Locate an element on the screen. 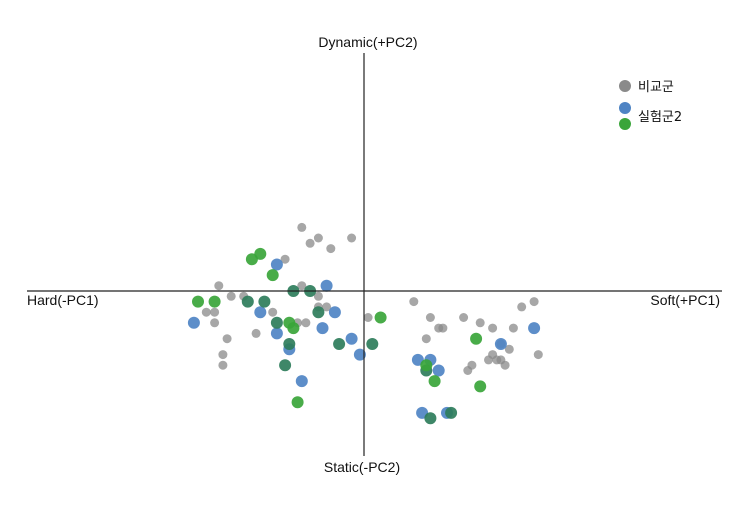 This screenshot has width=738, height=520. data-point-실험군2-9 is located at coordinates (359, 354).